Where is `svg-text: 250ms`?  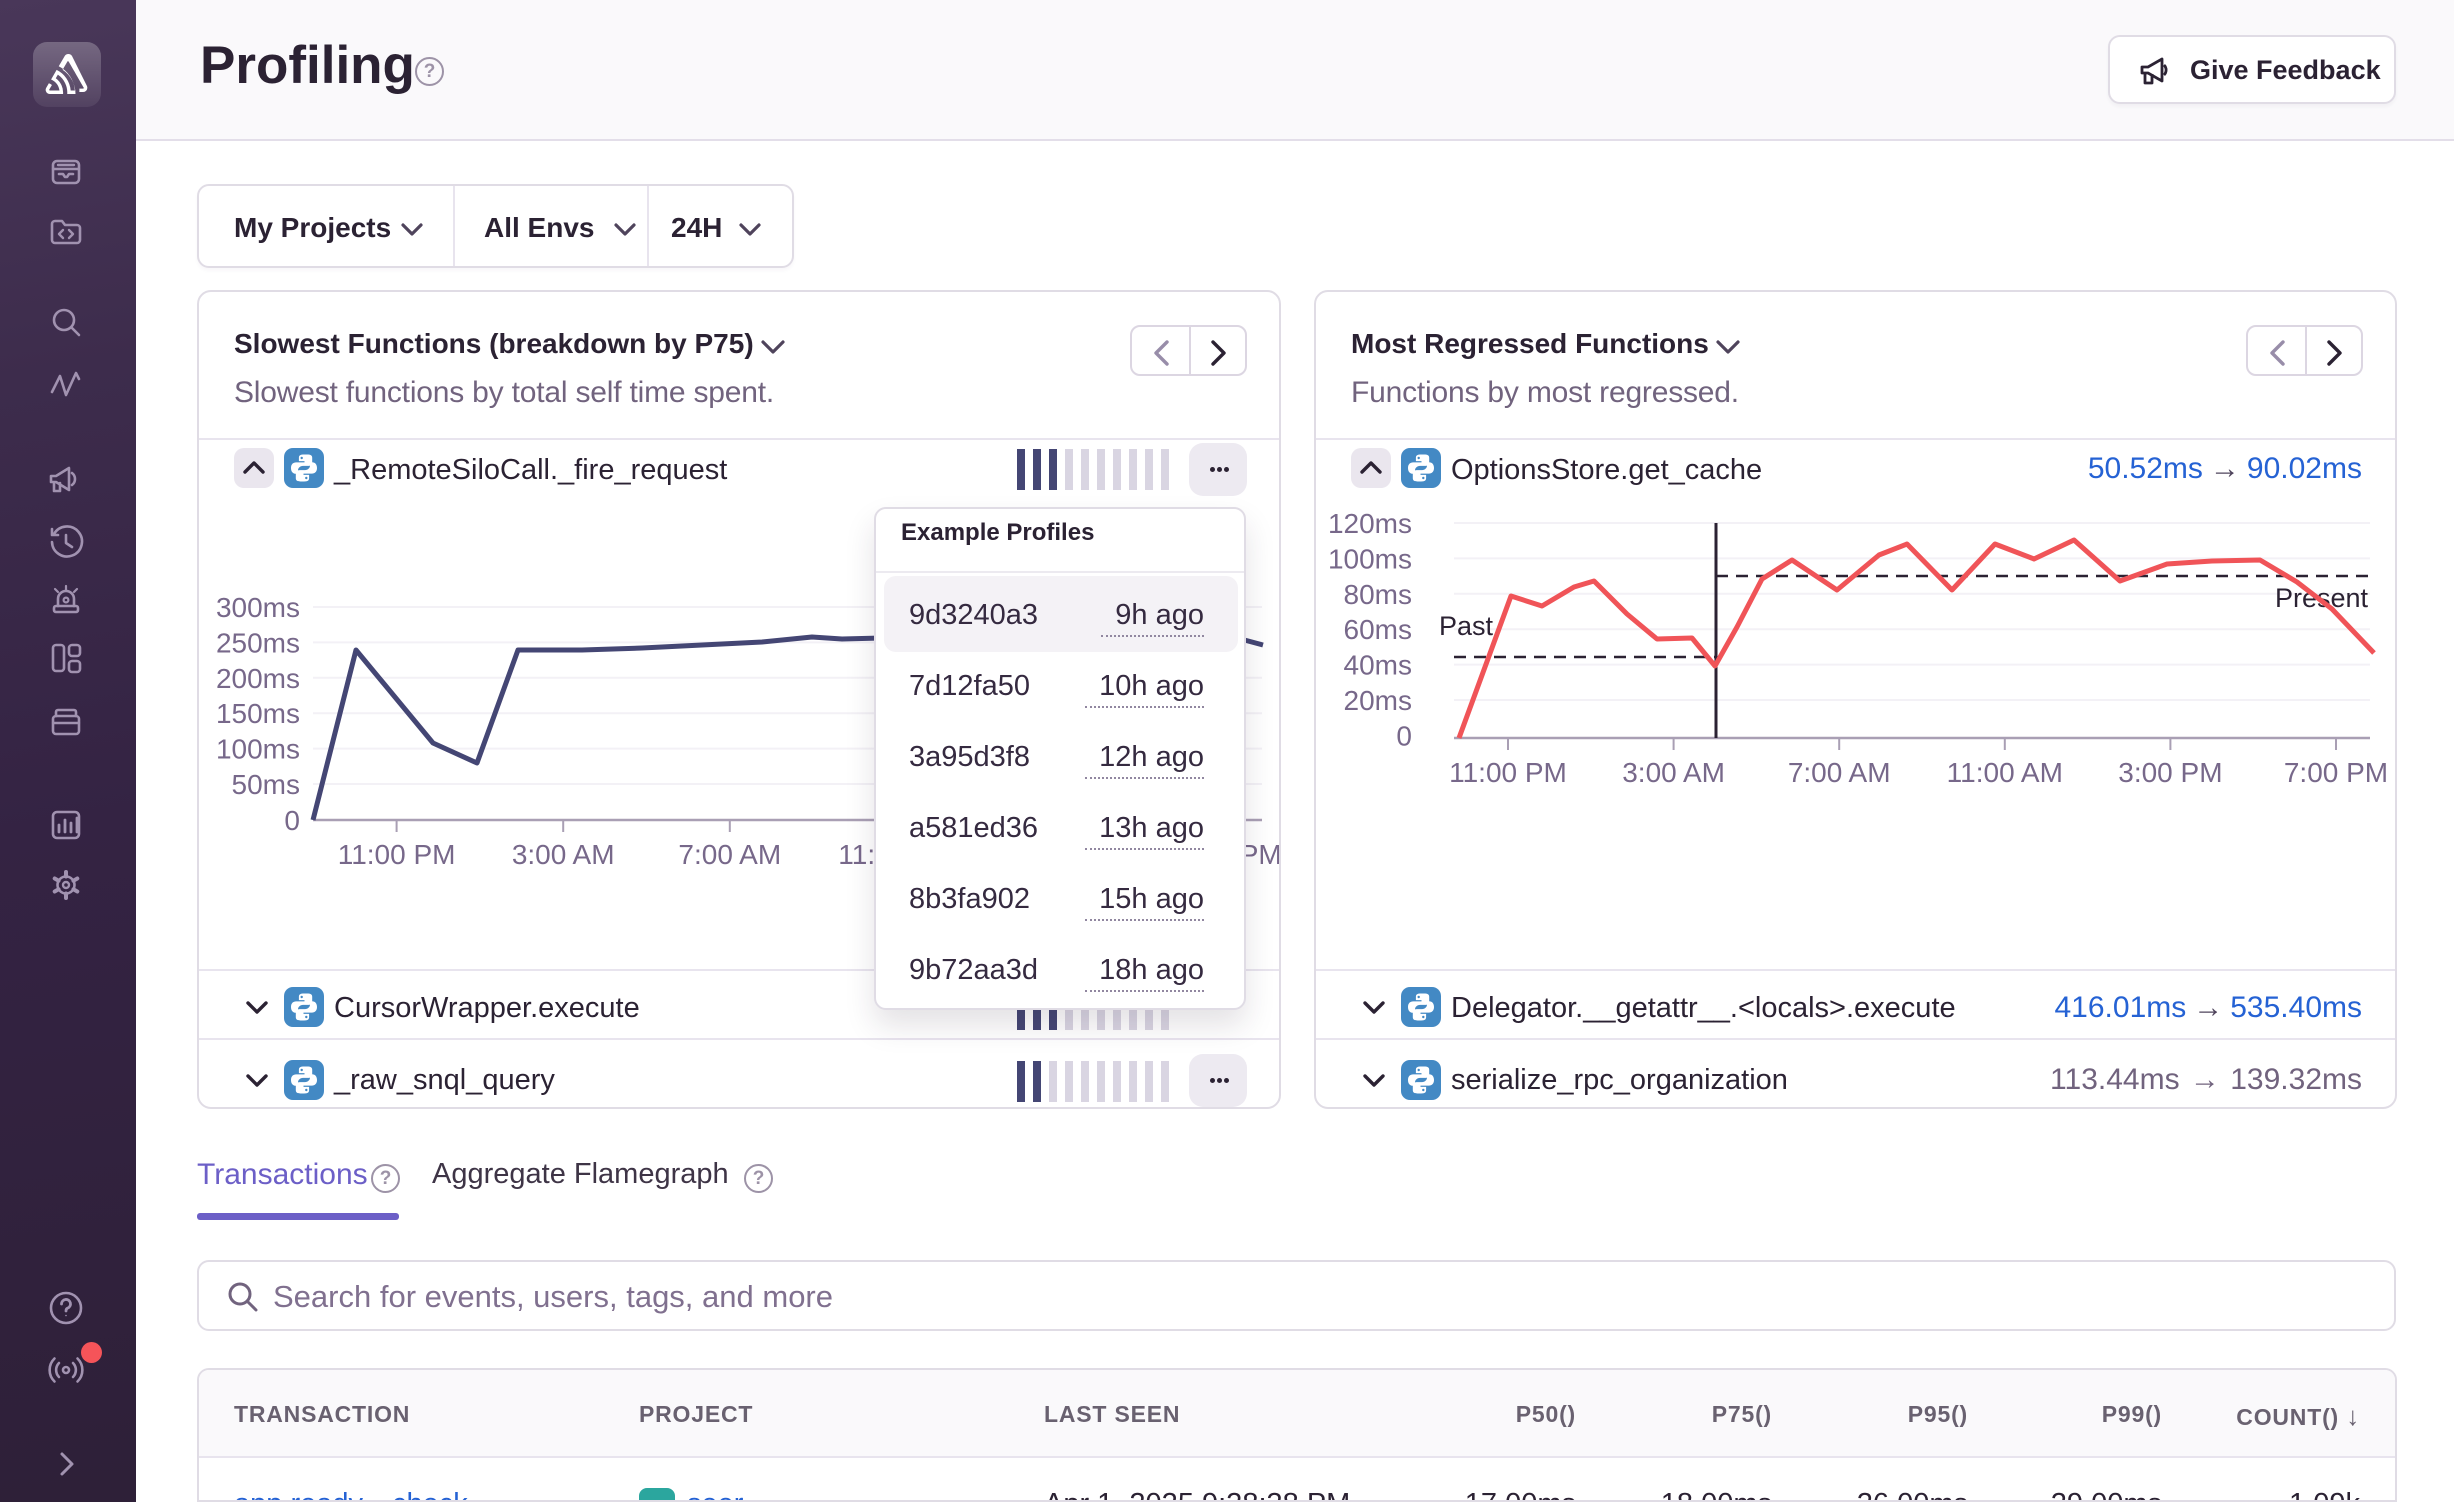
svg-text: 250ms is located at coordinates (258, 642).